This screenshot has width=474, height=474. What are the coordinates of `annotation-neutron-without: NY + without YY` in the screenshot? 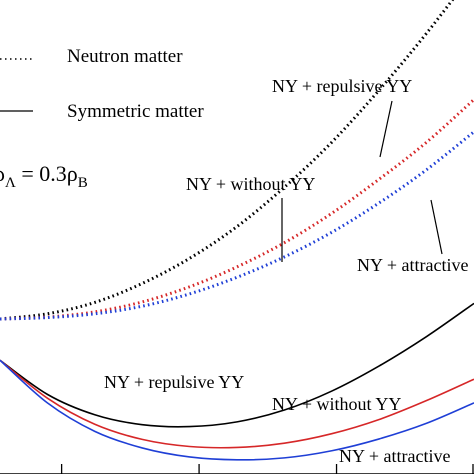 It's located at (250, 184).